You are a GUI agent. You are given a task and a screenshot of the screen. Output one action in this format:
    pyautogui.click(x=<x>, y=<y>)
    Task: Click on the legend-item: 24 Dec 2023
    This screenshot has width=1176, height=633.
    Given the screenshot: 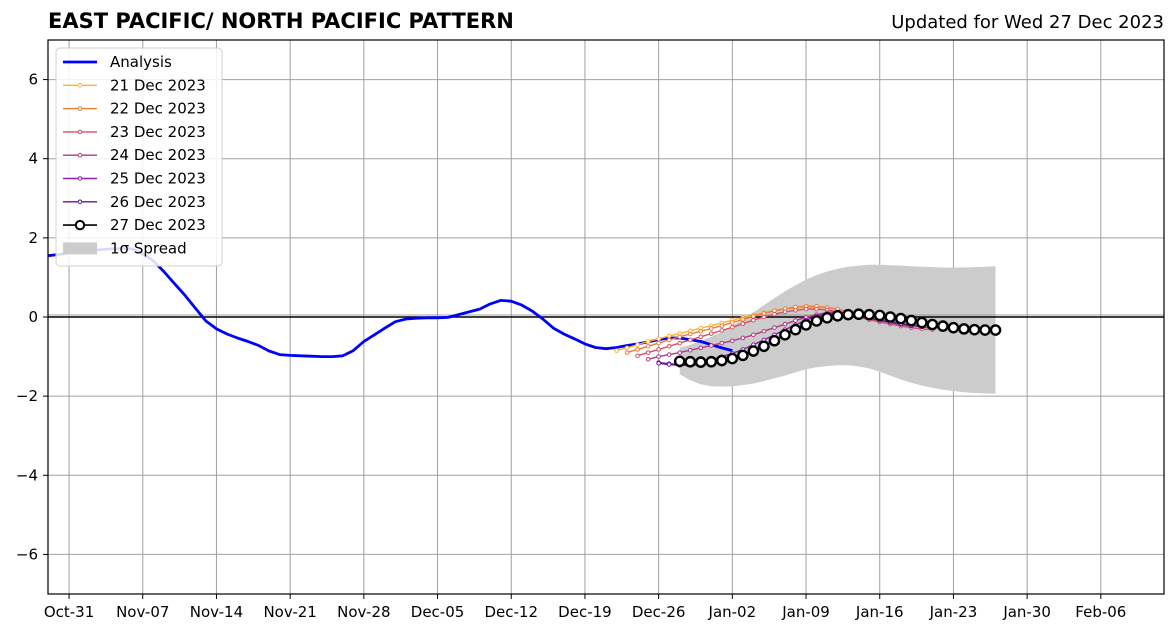 What is the action you would take?
    pyautogui.click(x=134, y=155)
    